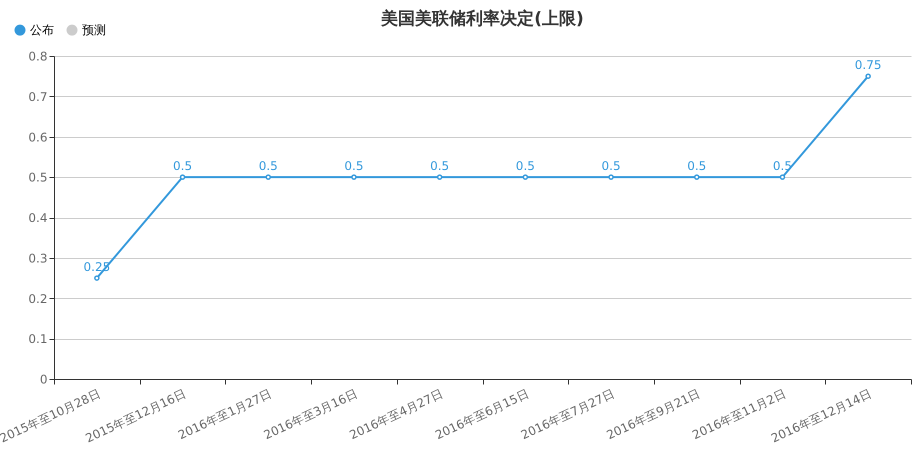 This screenshot has height=453, width=920. Describe the element at coordinates (38, 299) in the screenshot. I see `y-tick-label: 0.2` at that location.